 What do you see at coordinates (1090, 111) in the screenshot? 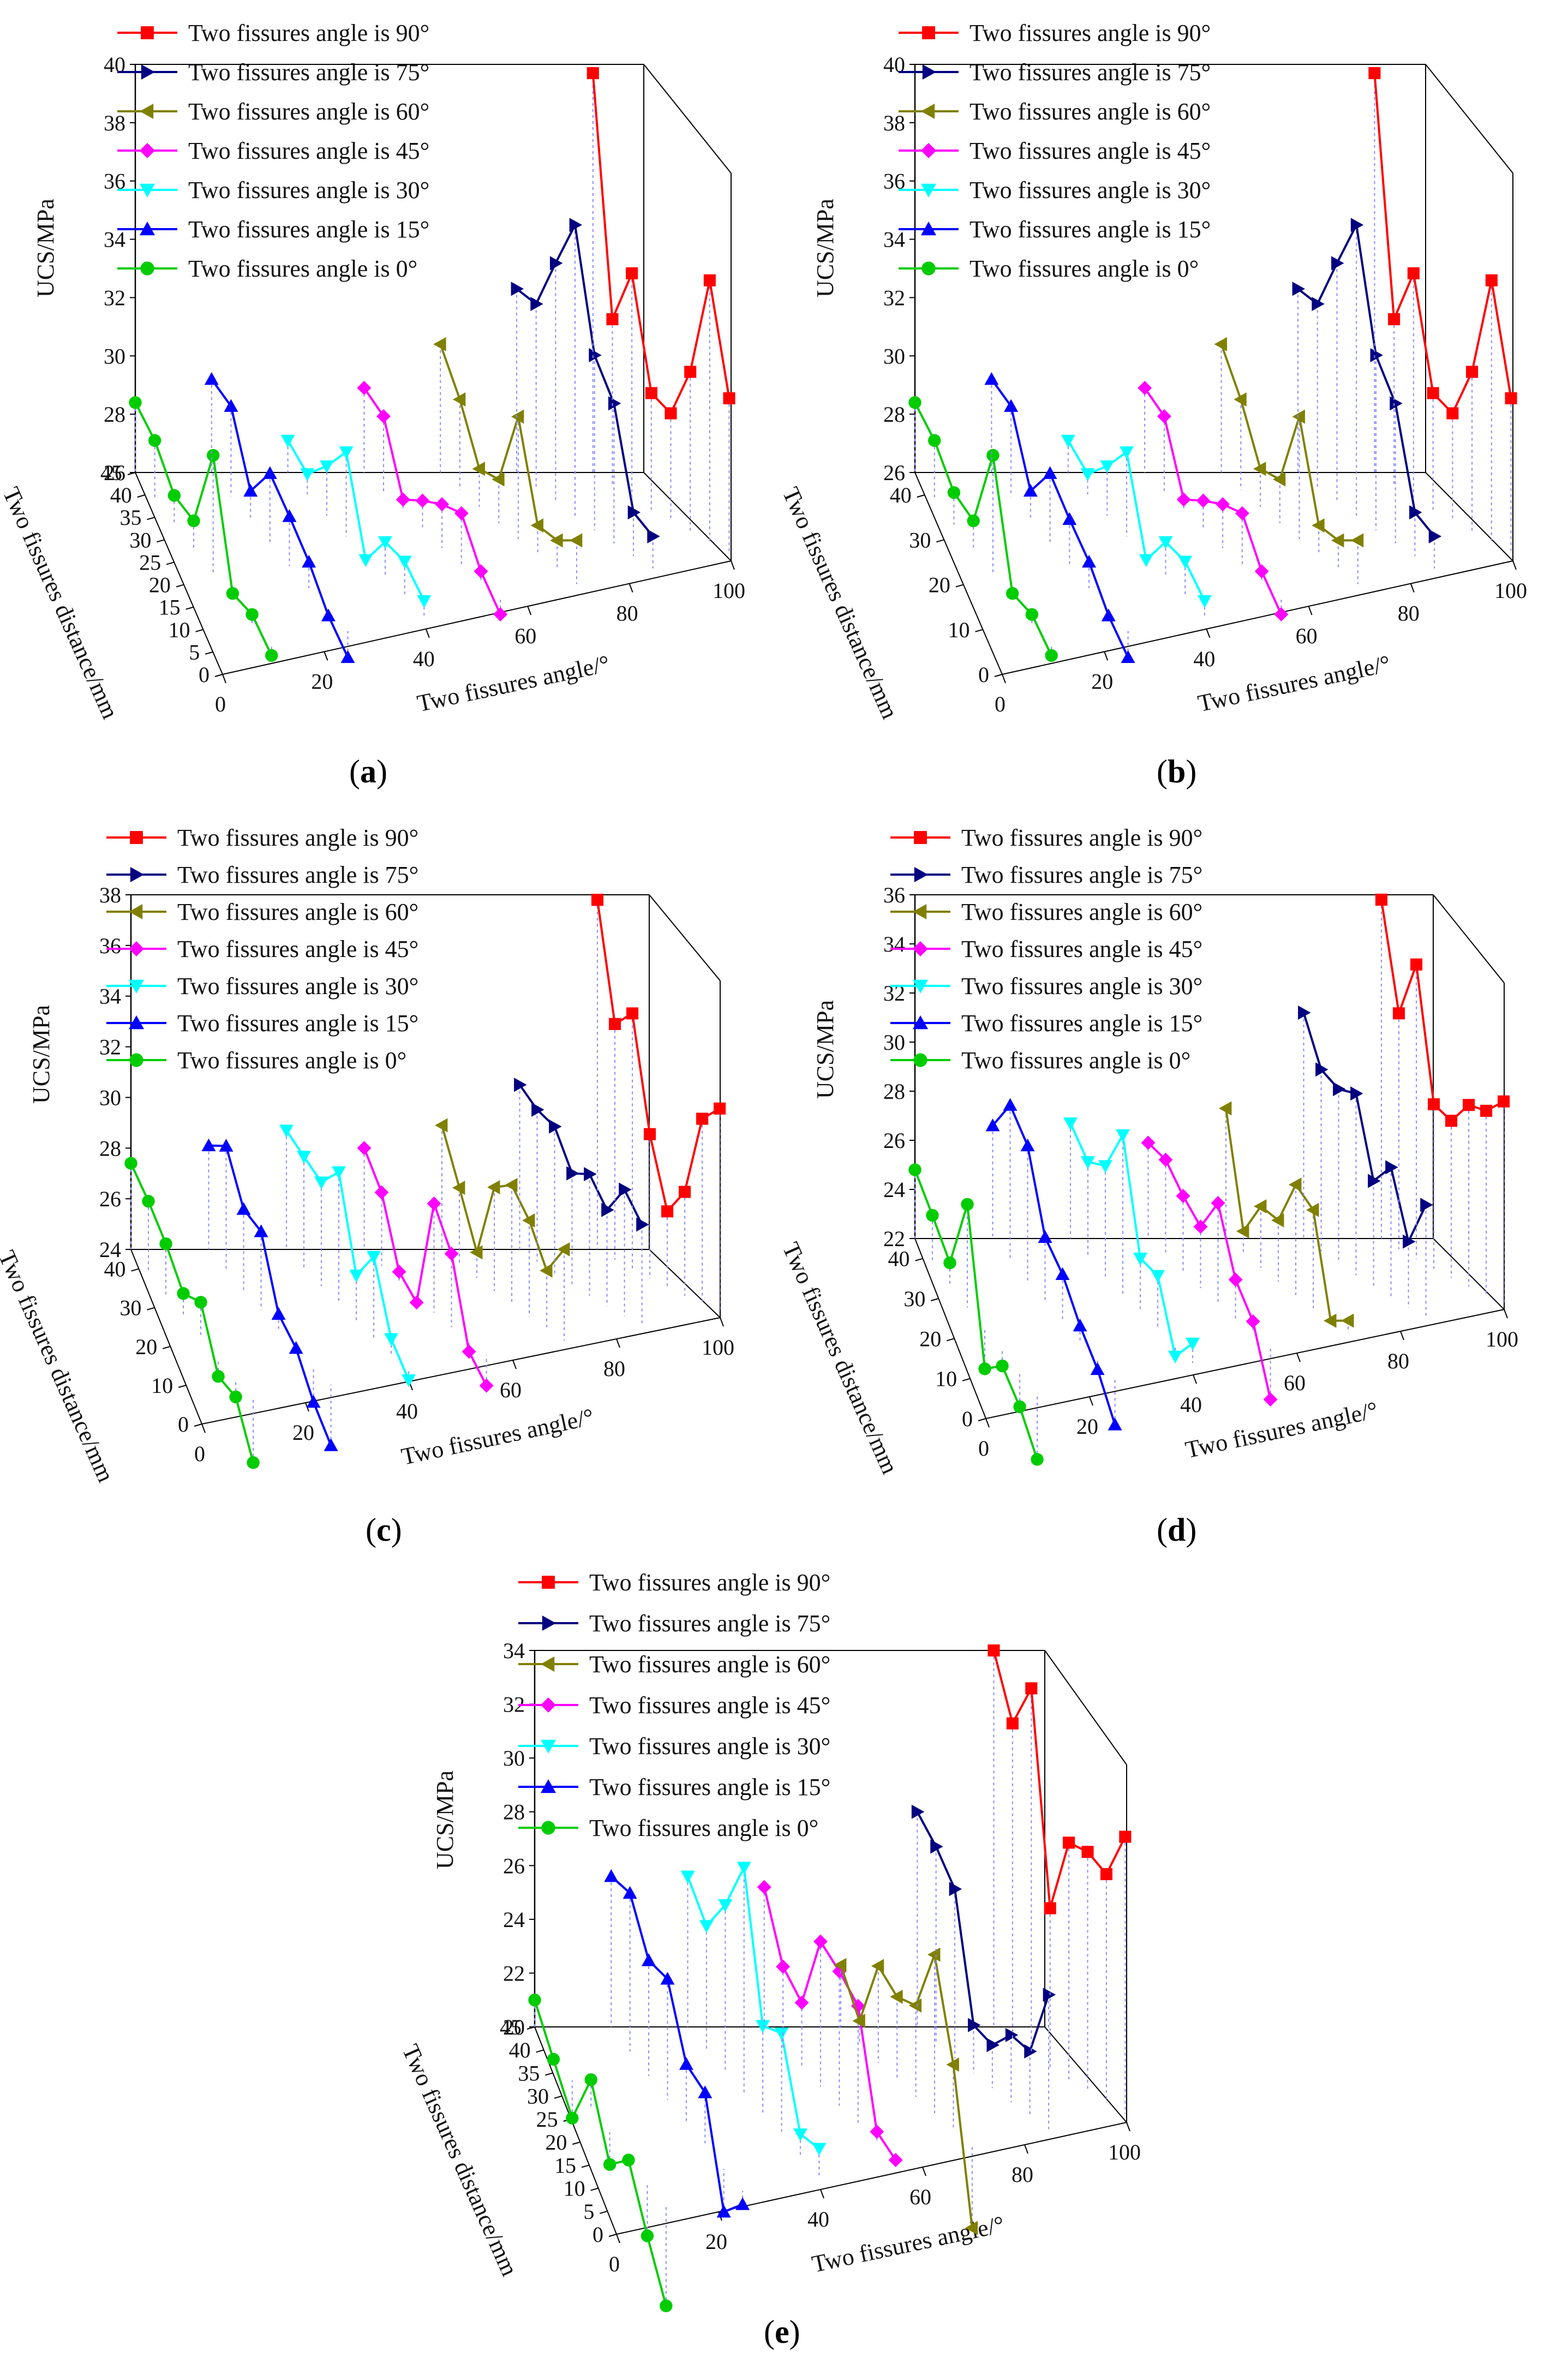
I see `chart-b-legend-label: Two fissures angle is 60°` at bounding box center [1090, 111].